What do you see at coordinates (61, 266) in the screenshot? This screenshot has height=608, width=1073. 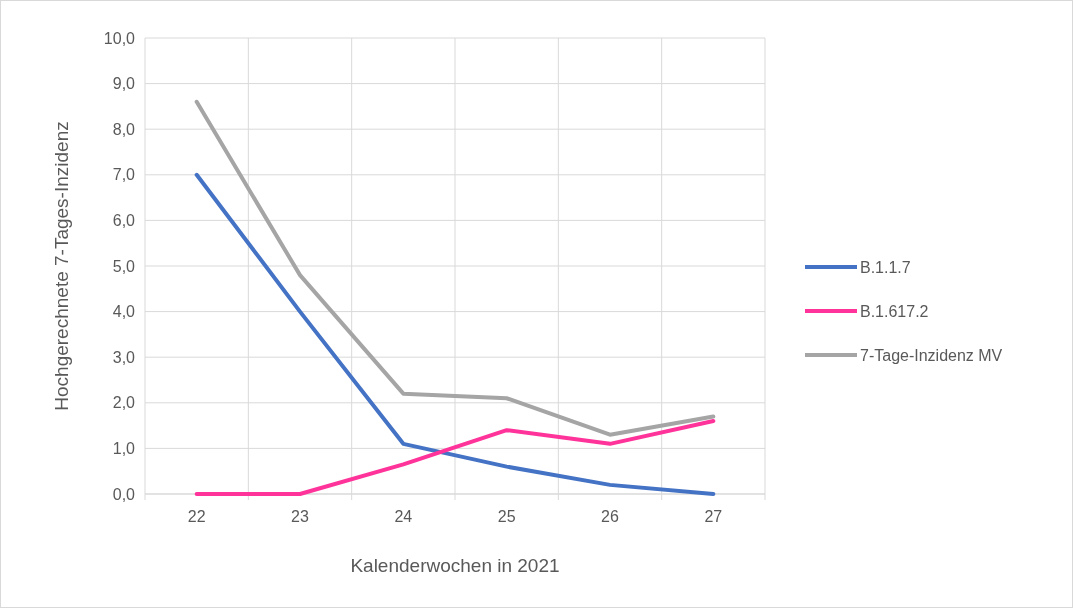 I see `y-axis-title: Hochgerechnete 7-Tages-Inzidenz` at bounding box center [61, 266].